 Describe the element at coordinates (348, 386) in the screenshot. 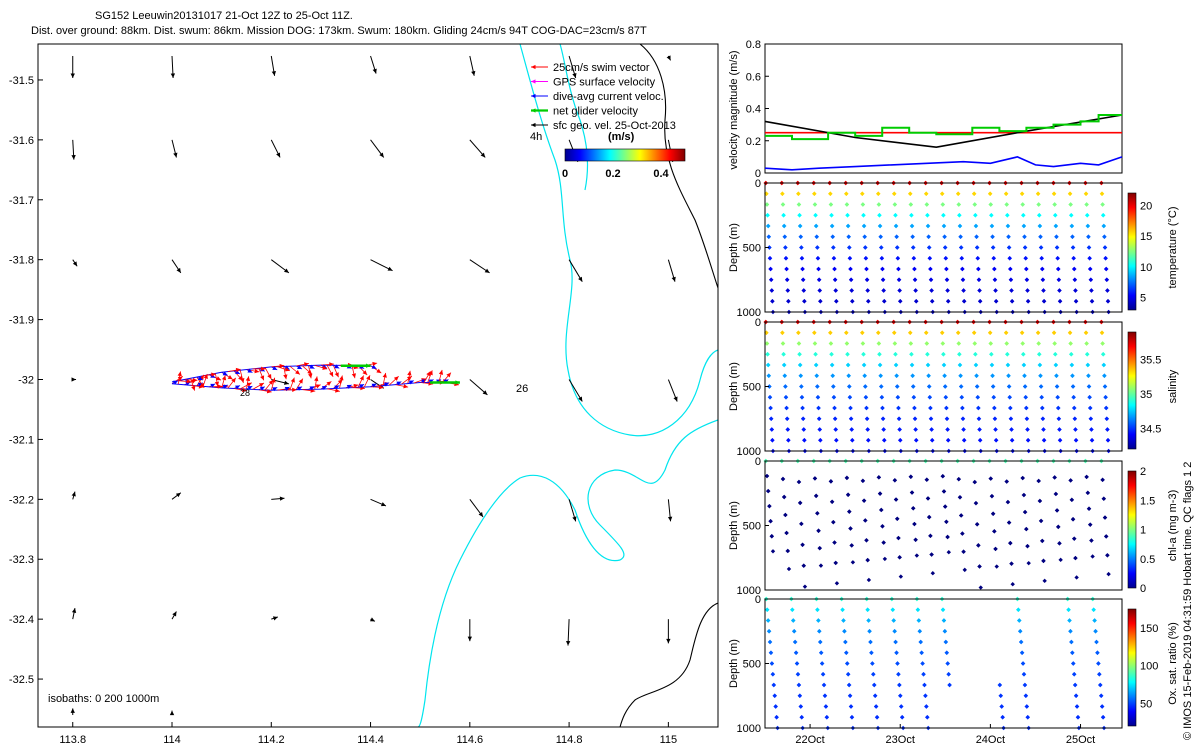

I see `dac-vector-arrow` at that location.